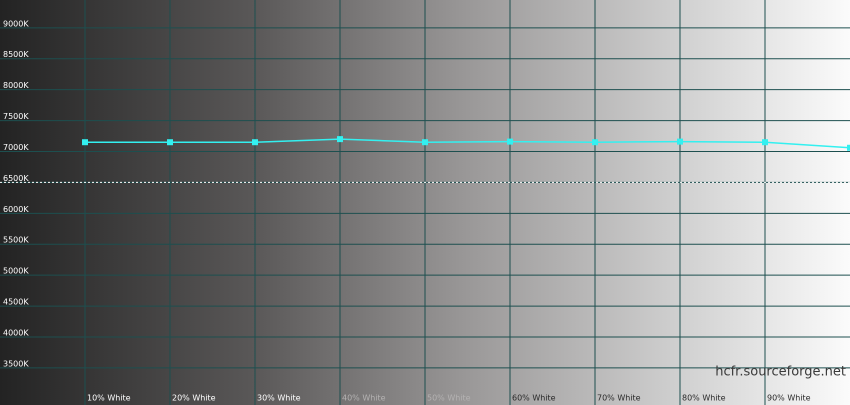 This screenshot has width=850, height=405. I want to click on y-tick-label: 8000K, so click(16, 85).